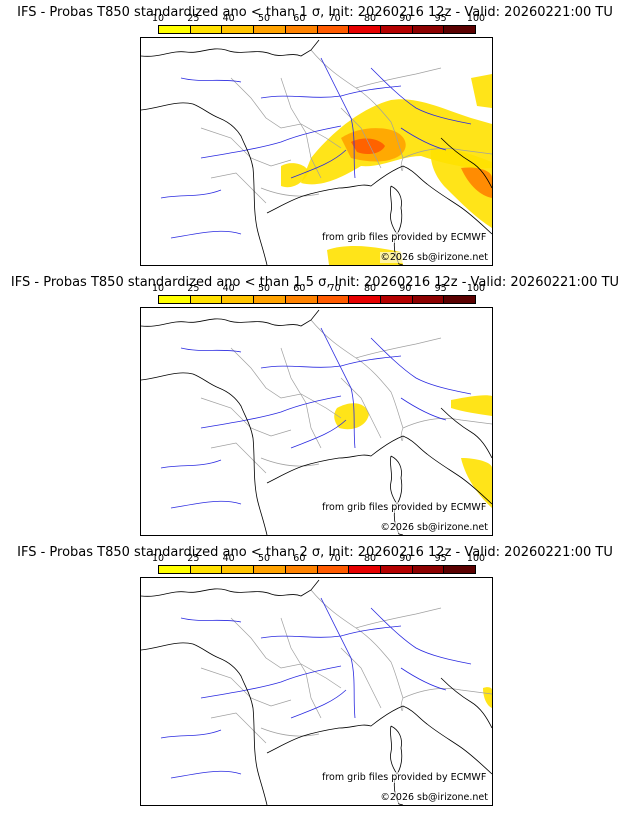 The height and width of the screenshot is (828, 630). What do you see at coordinates (370, 288) in the screenshot?
I see `colorbar-tick-label: 80` at bounding box center [370, 288].